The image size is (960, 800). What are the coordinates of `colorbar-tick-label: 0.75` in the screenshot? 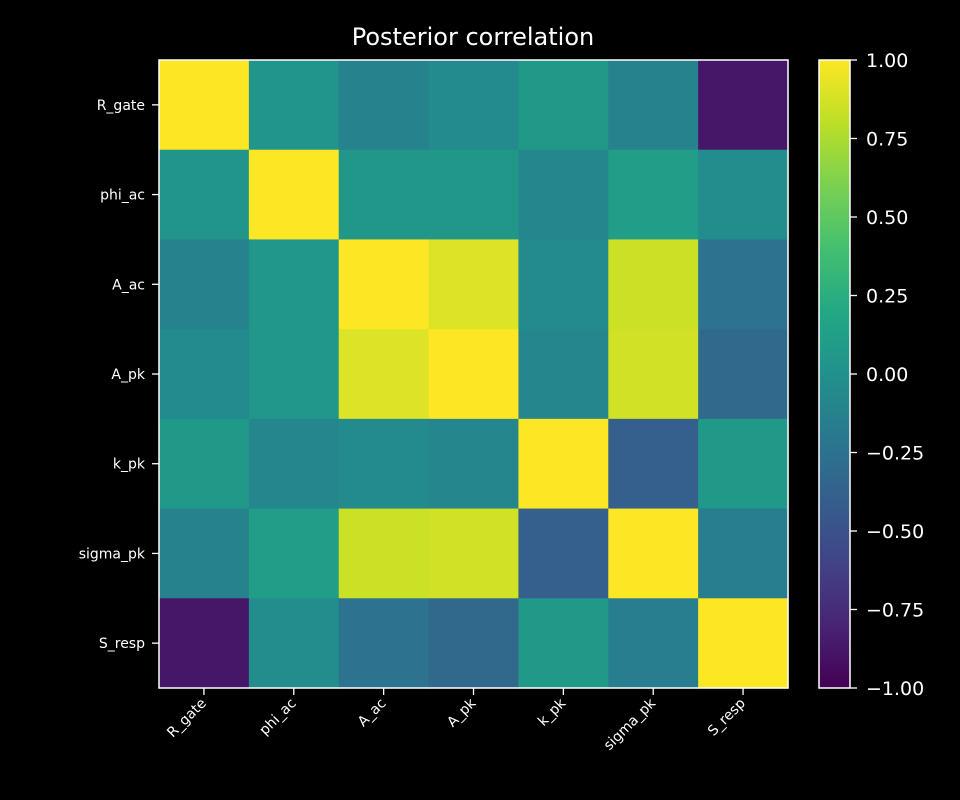 It's located at (887, 140).